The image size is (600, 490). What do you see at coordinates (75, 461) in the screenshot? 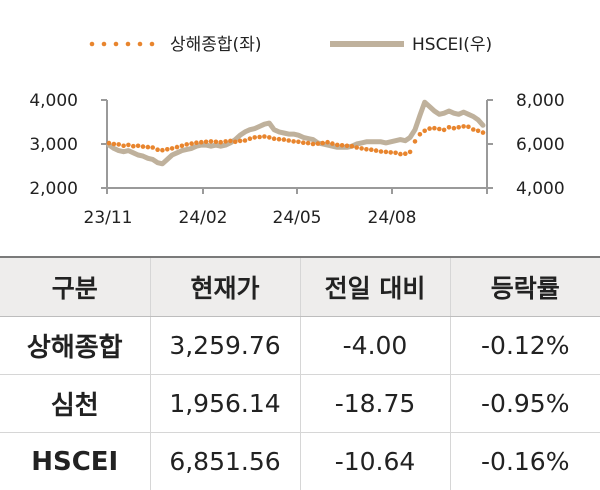
I see `index-name: HSCEI` at bounding box center [75, 461].